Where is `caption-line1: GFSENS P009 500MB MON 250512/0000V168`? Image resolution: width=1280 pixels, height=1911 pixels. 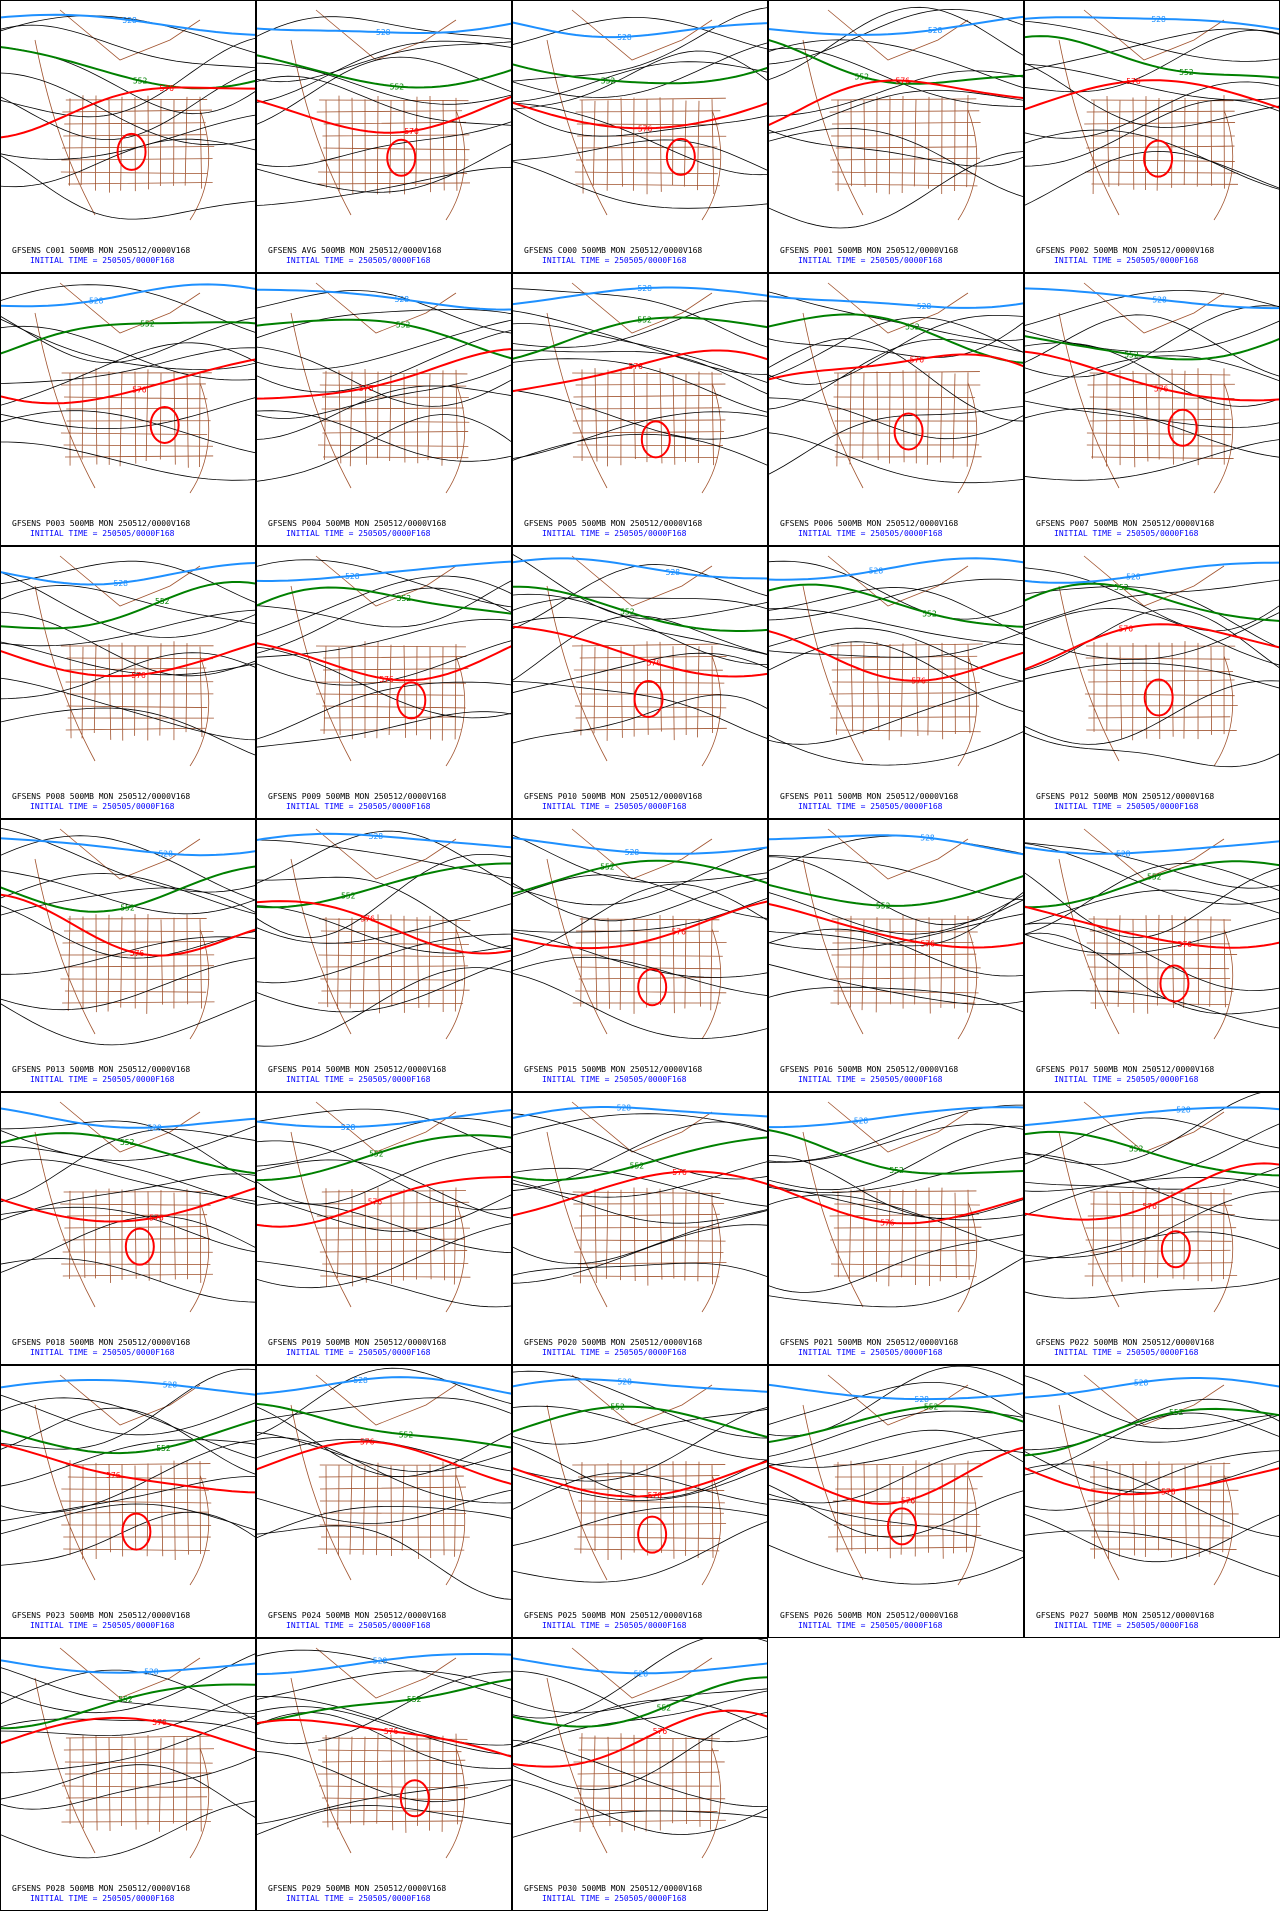
caption-line1: GFSENS P009 500MB MON 250512/0000V168 is located at coordinates (357, 796).